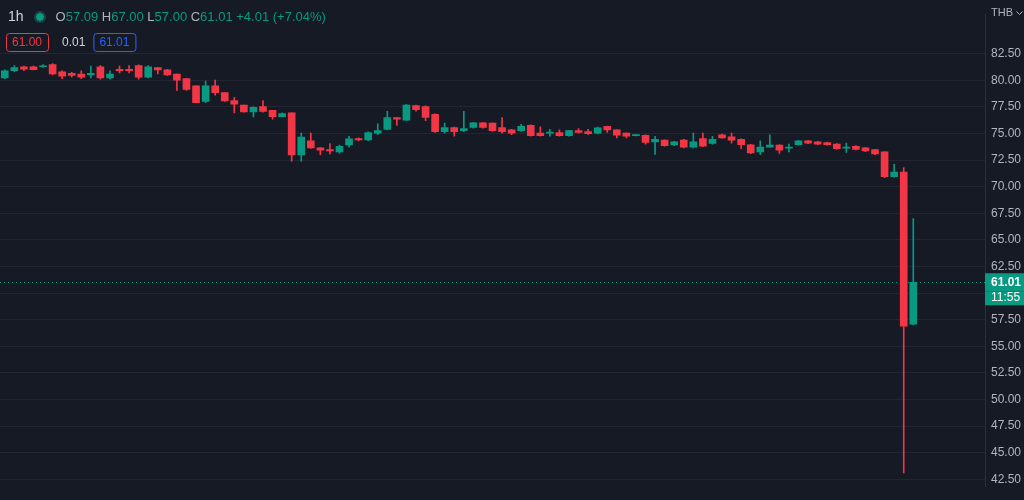 This screenshot has height=500, width=1024. What do you see at coordinates (1006, 478) in the screenshot?
I see `y-tick-label: 42.50` at bounding box center [1006, 478].